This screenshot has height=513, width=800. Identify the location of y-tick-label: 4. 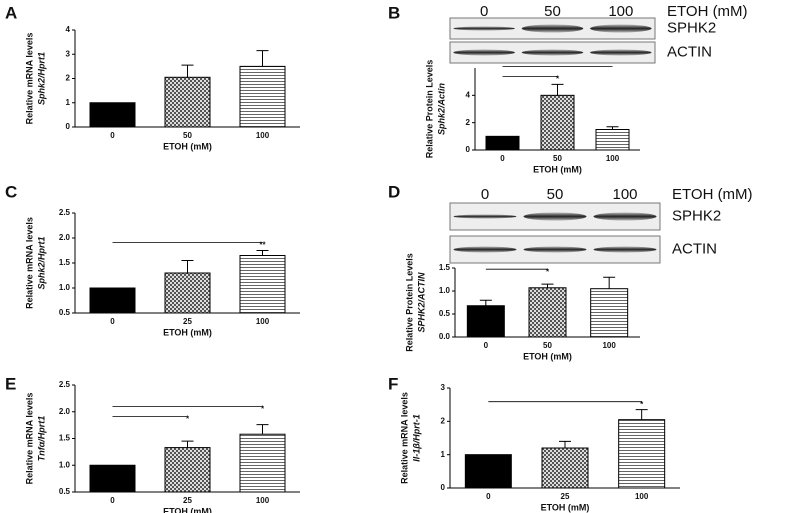
(468, 94).